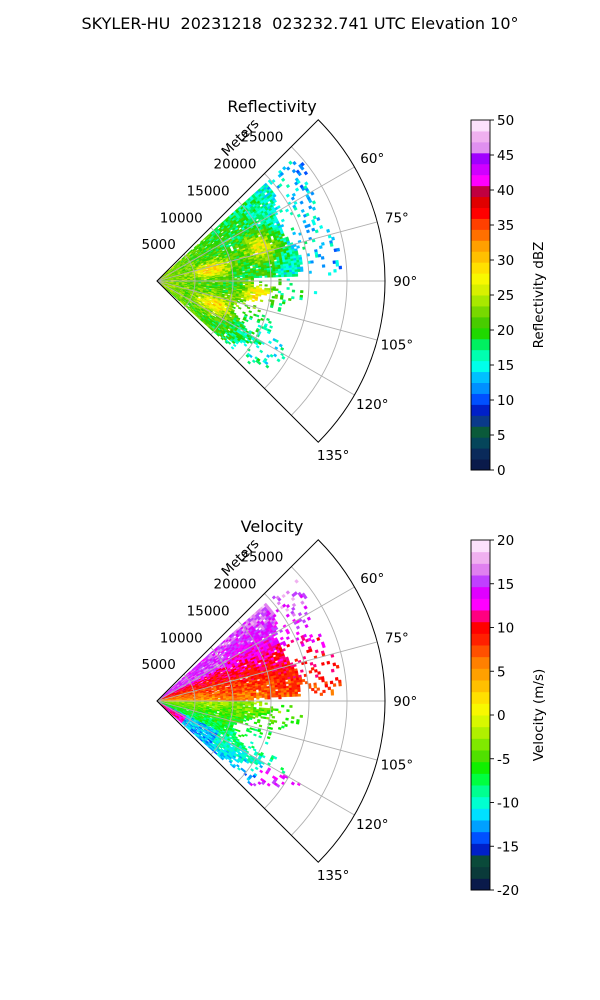 The image size is (600, 1000). What do you see at coordinates (505, 191) in the screenshot?
I see `colorbar-tick-label: 40` at bounding box center [505, 191].